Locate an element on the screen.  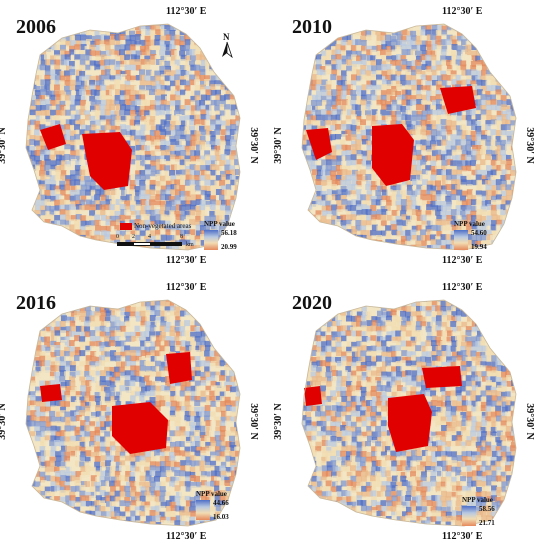
npp-high-value: 58.56 is located at coordinates (487, 509).